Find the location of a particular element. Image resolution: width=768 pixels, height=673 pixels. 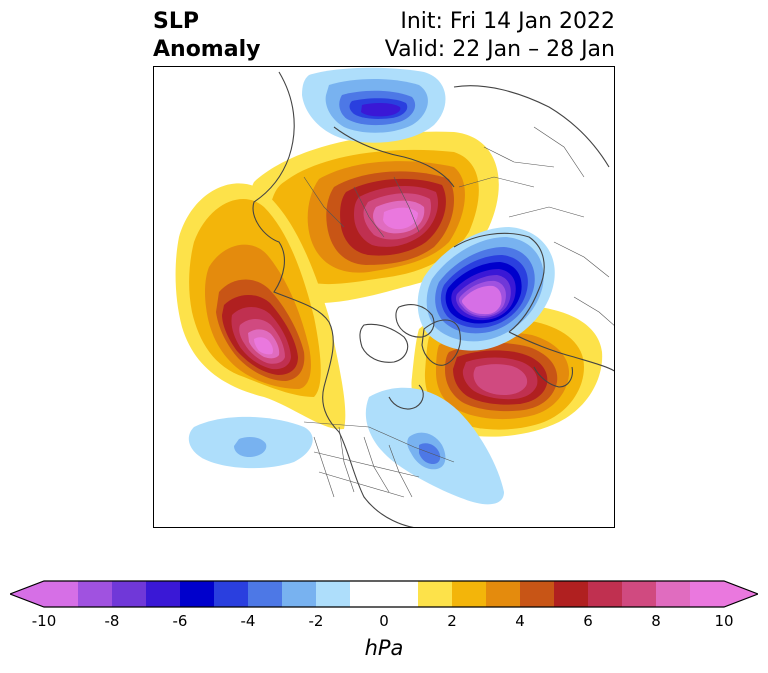

map-title: SLP Anomaly is located at coordinates (206, 36).